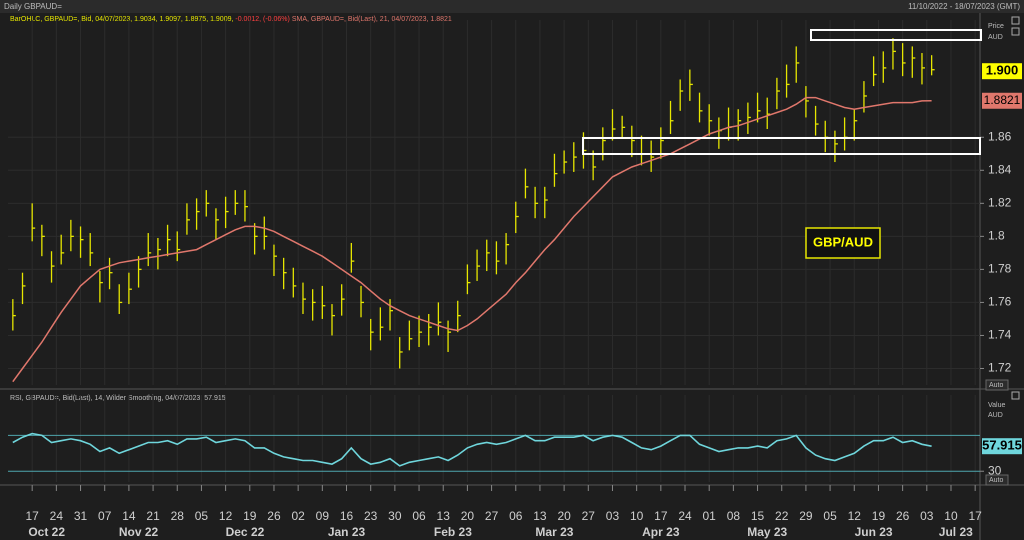 Image resolution: width=1024 pixels, height=540 pixels. What do you see at coordinates (995, 470) in the screenshot?
I see `y-tick-label: 30` at bounding box center [995, 470].